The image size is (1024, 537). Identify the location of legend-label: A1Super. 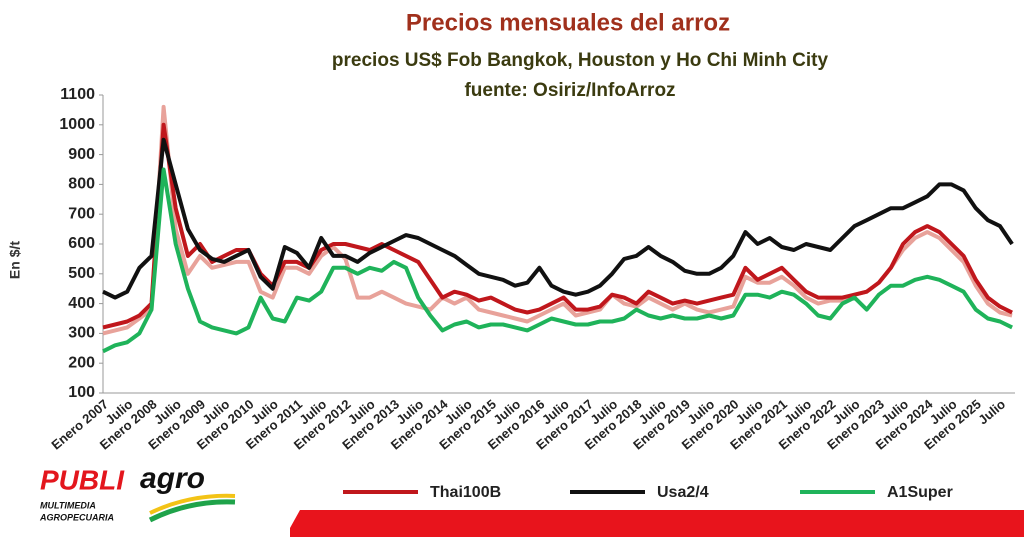
(920, 492).